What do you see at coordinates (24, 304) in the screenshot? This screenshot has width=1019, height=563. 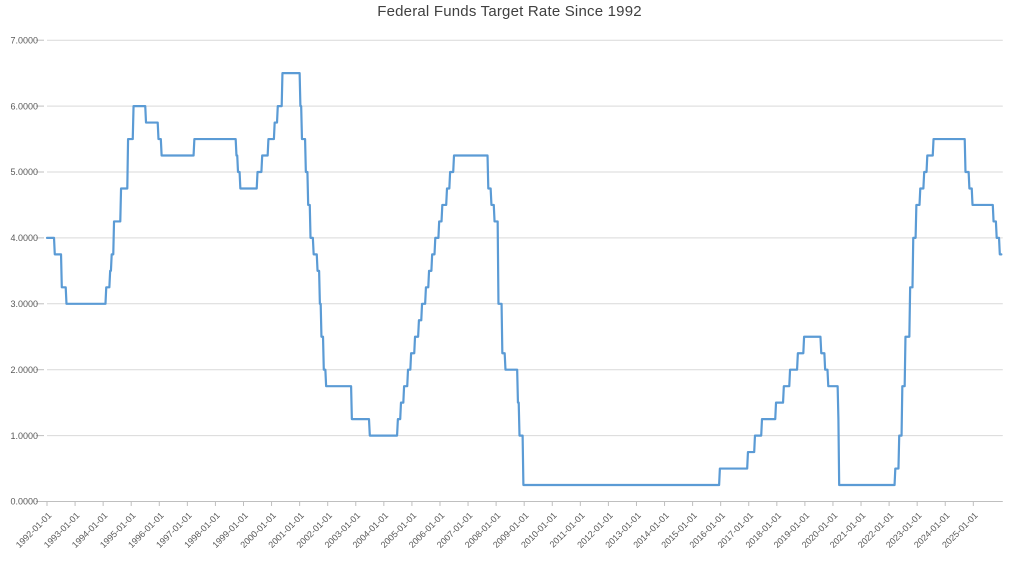 I see `y-tick-label: 3.0000` at bounding box center [24, 304].